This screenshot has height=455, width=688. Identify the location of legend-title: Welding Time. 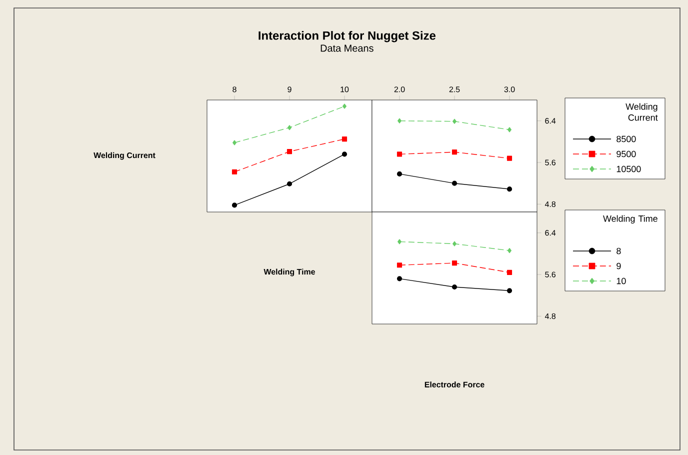
(630, 219).